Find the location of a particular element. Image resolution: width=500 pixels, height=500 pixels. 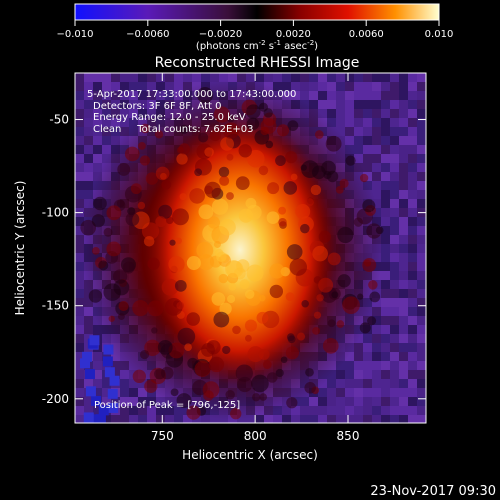

timestamp: 23-Nov-2017 09:30 is located at coordinates (433, 491).